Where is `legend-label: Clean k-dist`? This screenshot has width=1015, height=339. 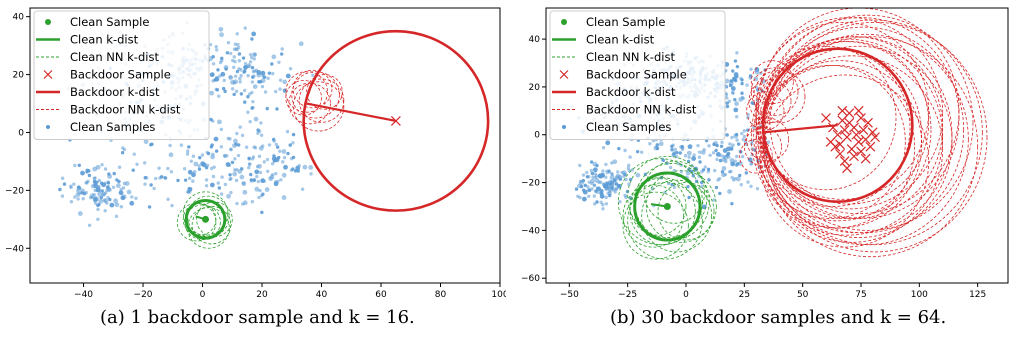 legend-label: Clean k-dist is located at coordinates (104, 40).